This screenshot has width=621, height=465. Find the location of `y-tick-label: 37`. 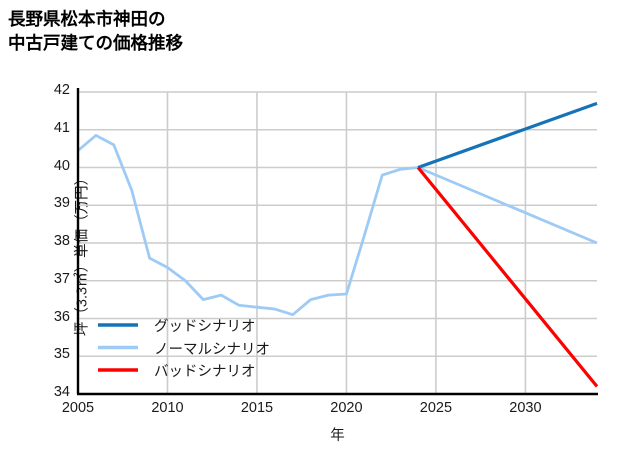

y-tick-label: 37 is located at coordinates (61, 278).